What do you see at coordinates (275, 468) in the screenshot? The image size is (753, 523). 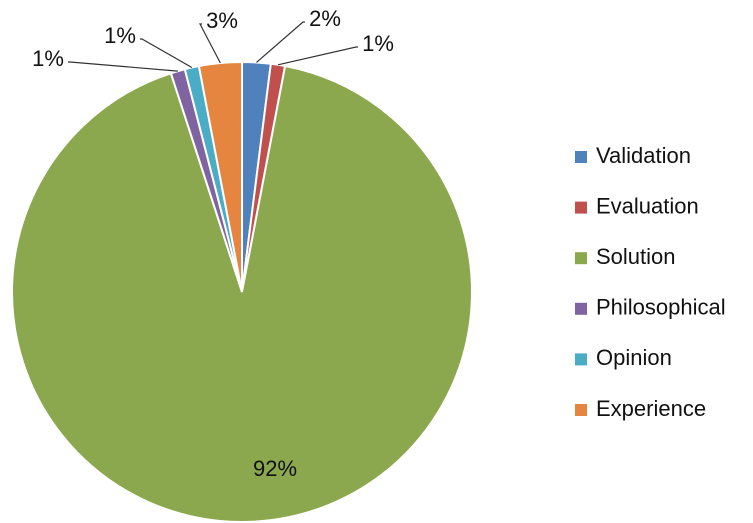 I see `data-label: 92%` at bounding box center [275, 468].